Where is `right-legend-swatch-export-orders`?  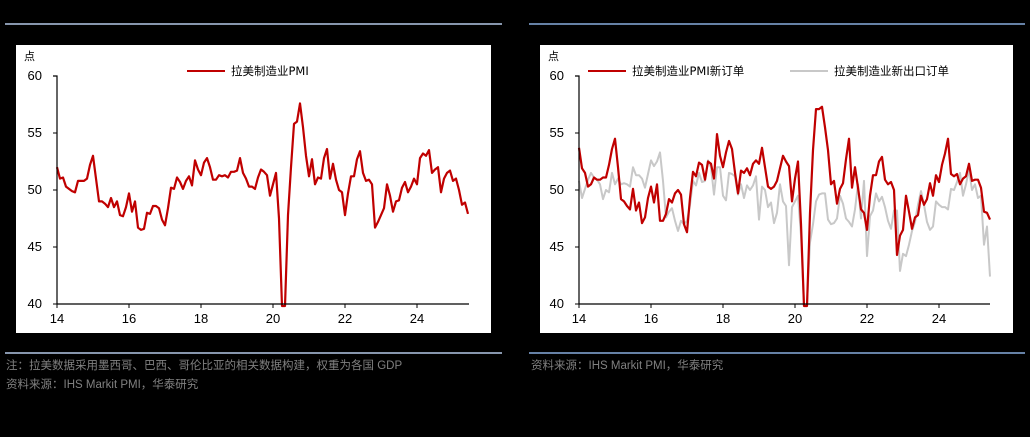 right-legend-swatch-export-orders is located at coordinates (809, 71).